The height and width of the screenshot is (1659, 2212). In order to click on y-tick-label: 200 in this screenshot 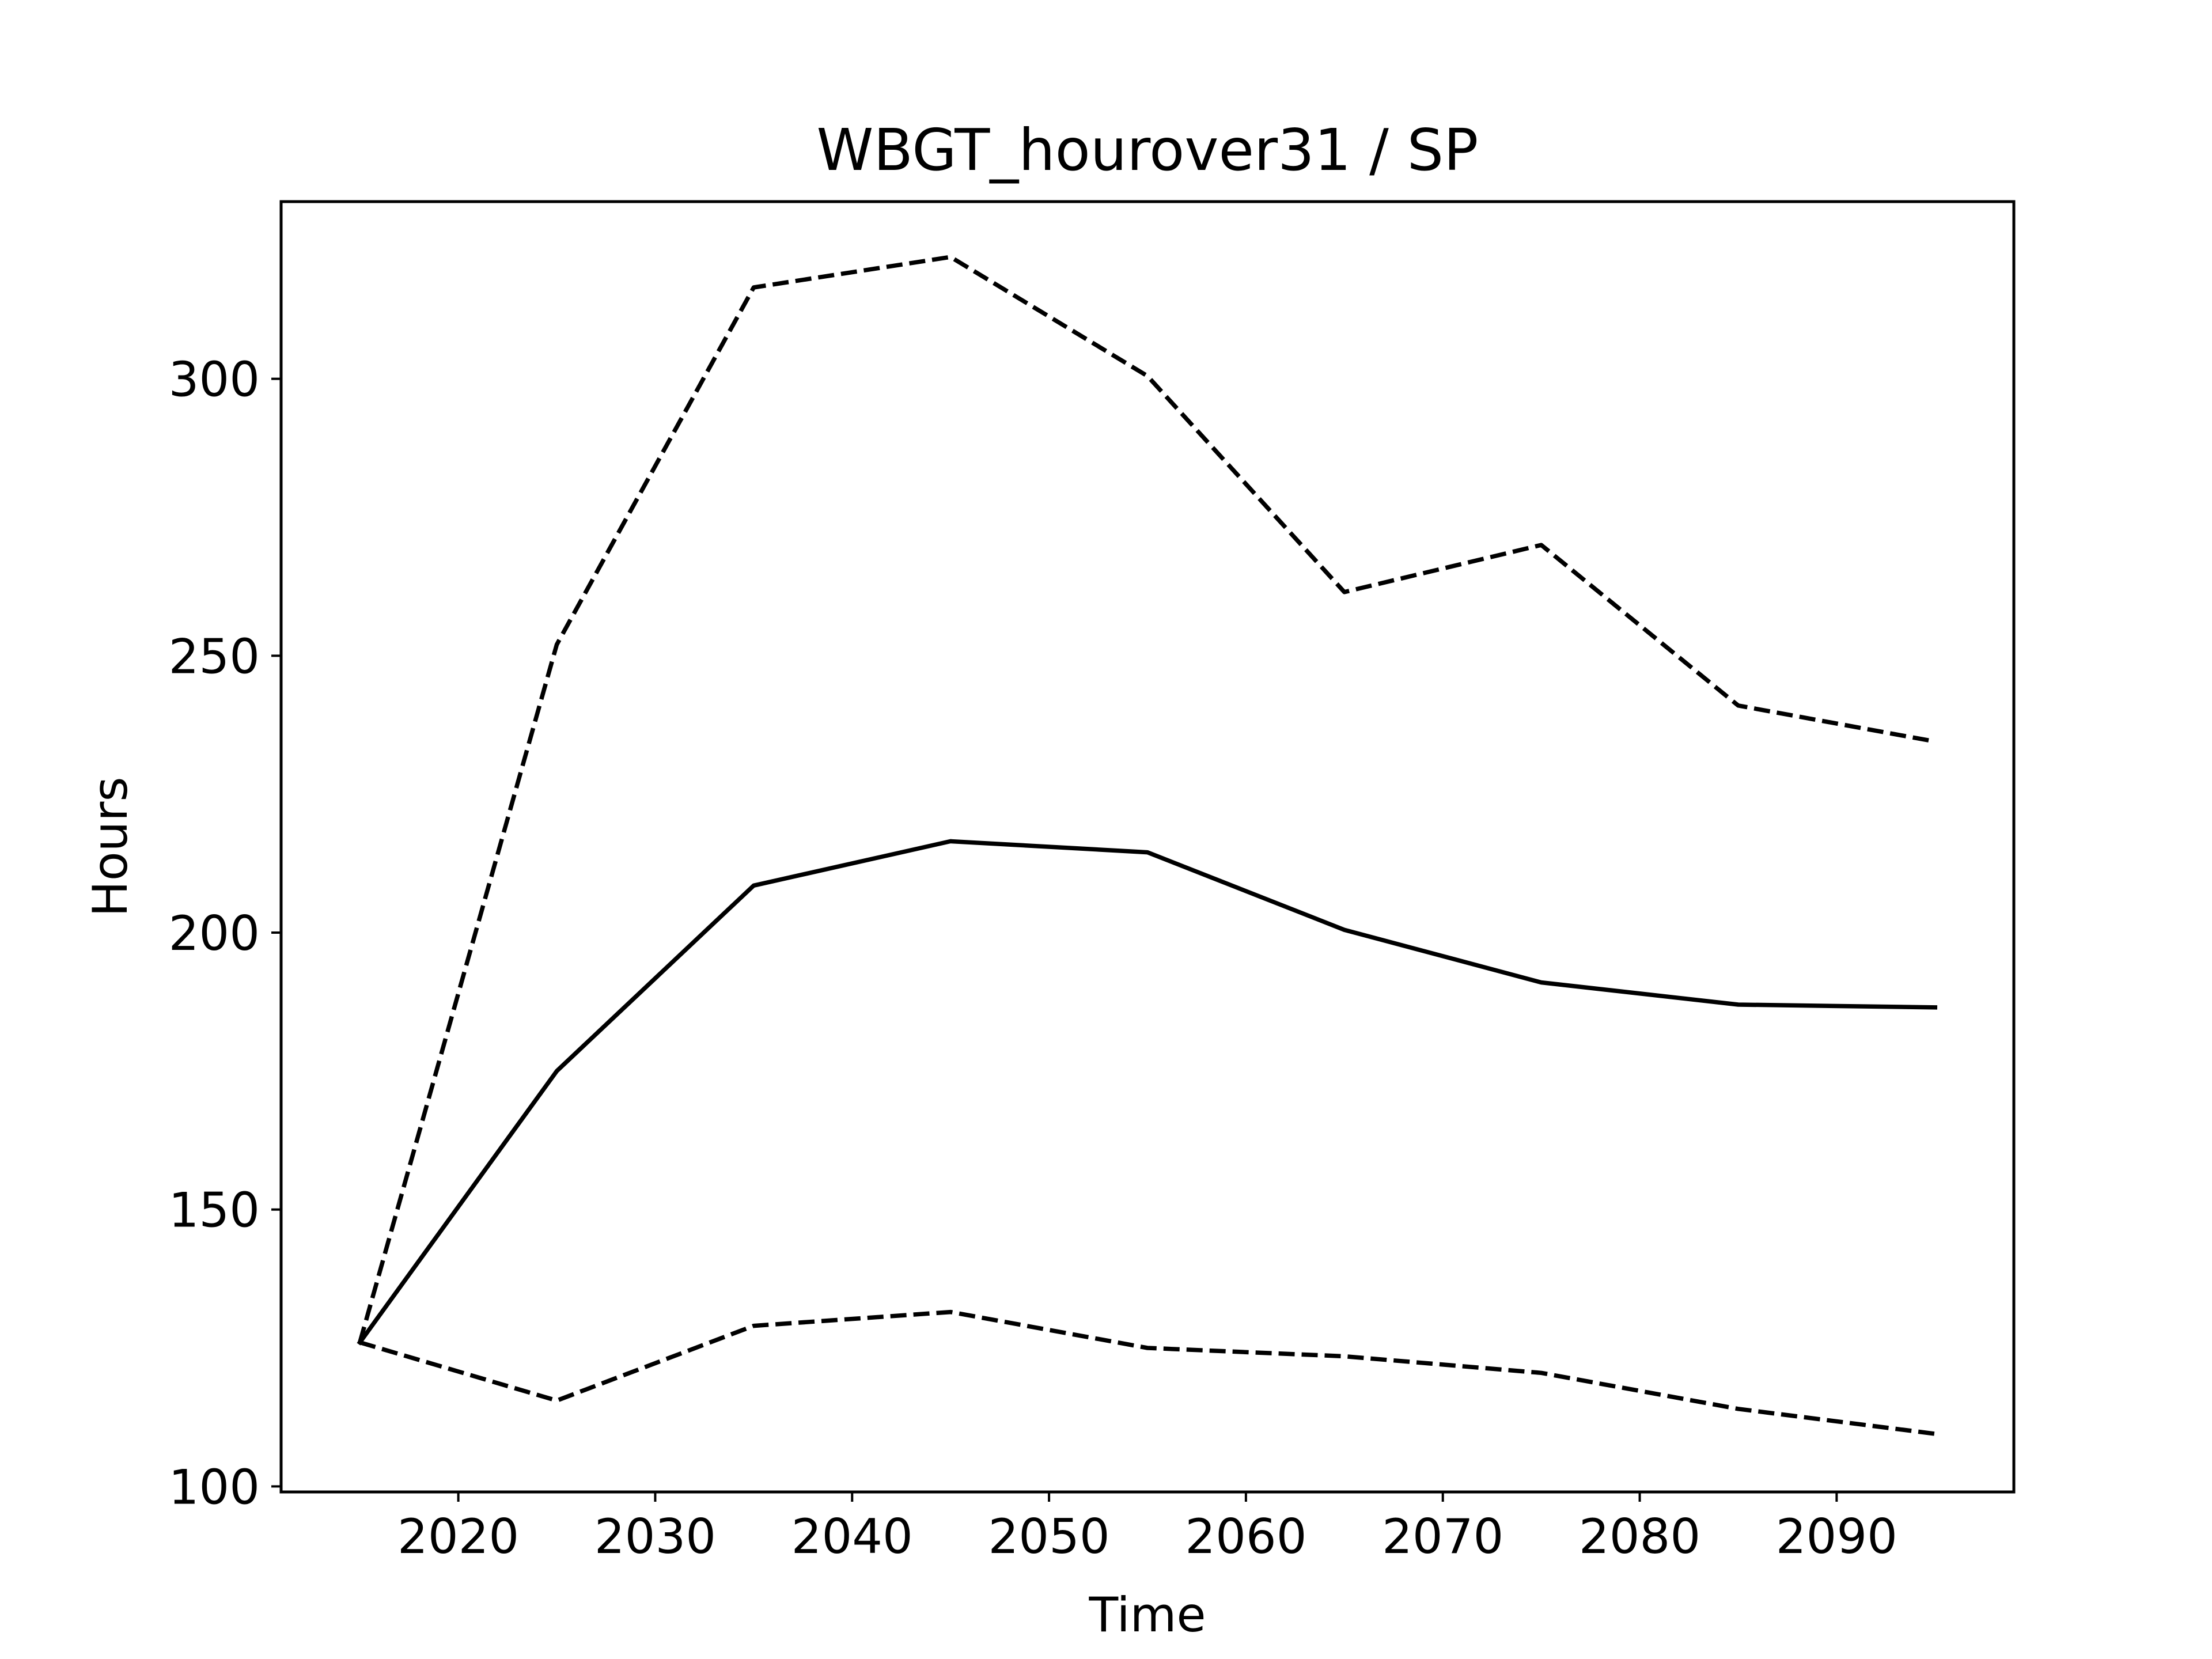, I will do `click(214, 933)`.